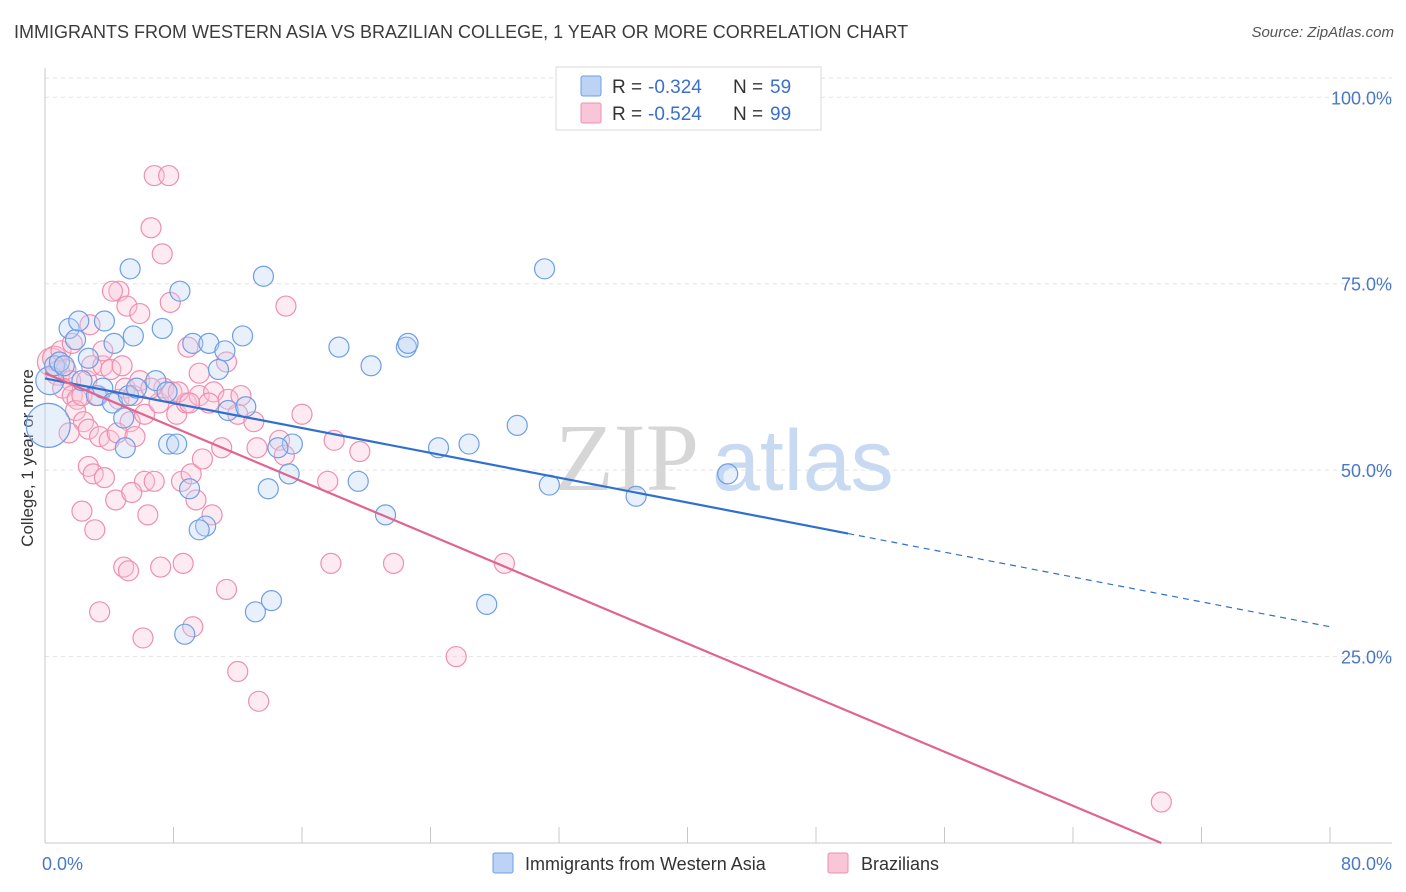 This screenshot has height=892, width=1406. I want to click on bottom-legend: Immigrants from Western Asia Brazilians, so click(715, 863).